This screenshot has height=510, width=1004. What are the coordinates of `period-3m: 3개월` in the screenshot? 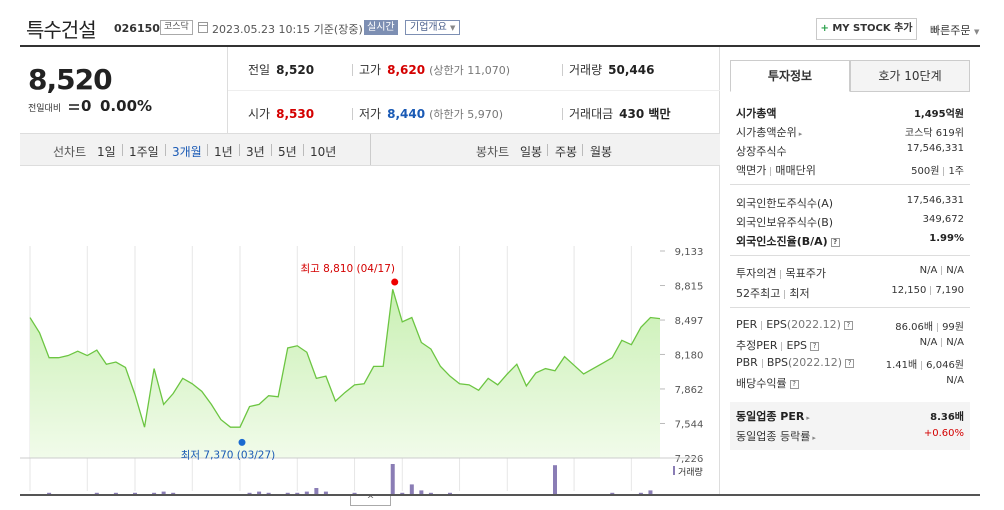 It's located at (187, 152).